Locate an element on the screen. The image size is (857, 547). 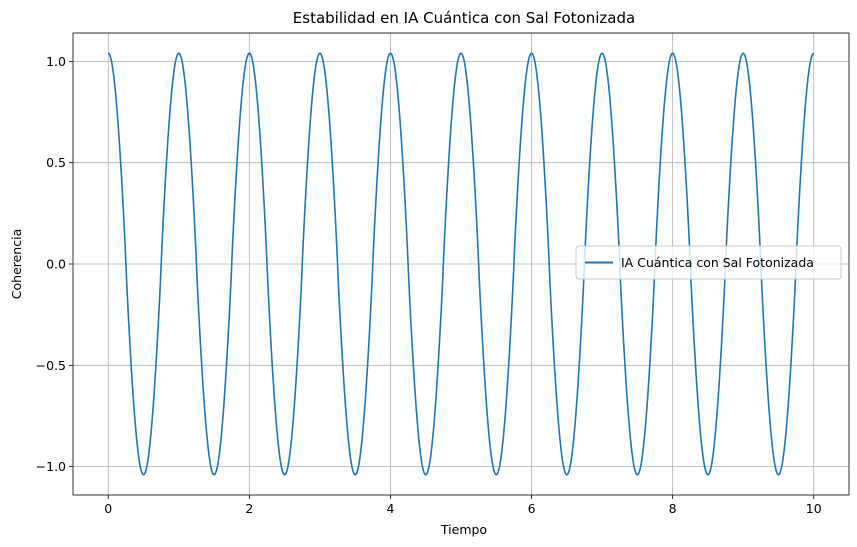
x-axis: 0 2 4 6 8 10 is located at coordinates (463, 505).